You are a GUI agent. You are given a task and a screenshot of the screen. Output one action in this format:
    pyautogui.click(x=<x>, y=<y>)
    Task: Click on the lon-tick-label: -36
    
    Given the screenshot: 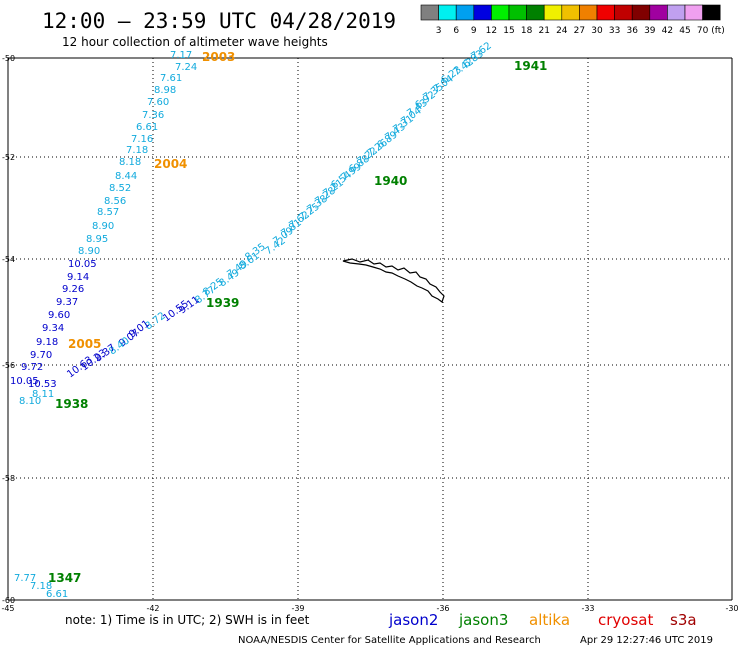 What is the action you would take?
    pyautogui.click(x=442, y=608)
    